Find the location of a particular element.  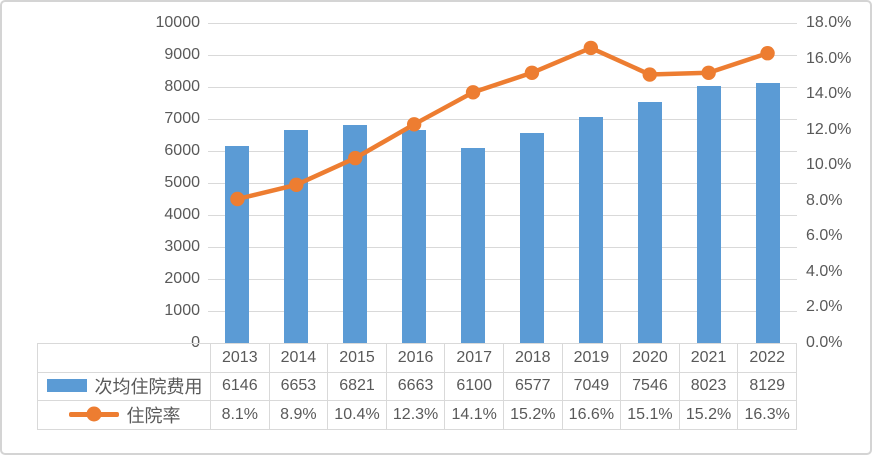

bar-2018 is located at coordinates (531, 237).